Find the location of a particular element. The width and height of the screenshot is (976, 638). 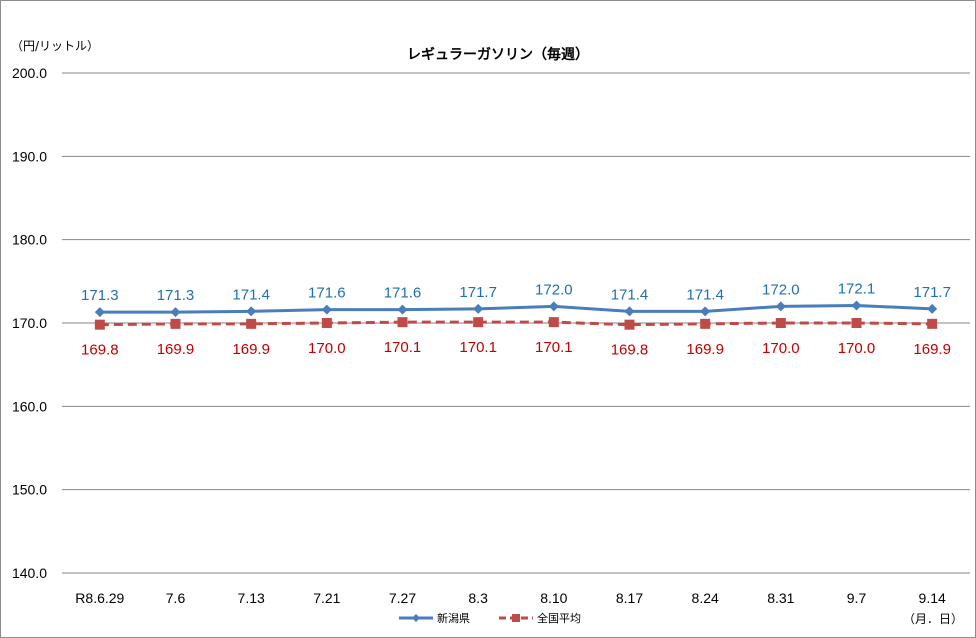

x-tick-label: 8.17 is located at coordinates (629, 598).